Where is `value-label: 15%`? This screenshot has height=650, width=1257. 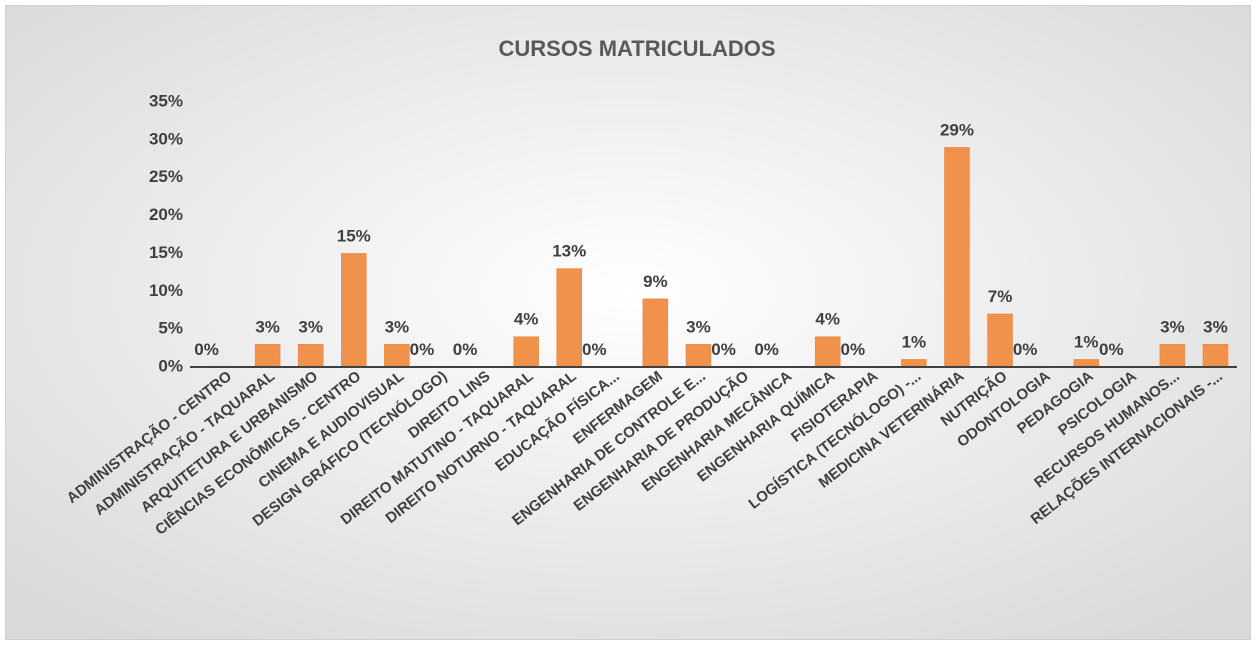
value-label: 15% is located at coordinates (354, 235).